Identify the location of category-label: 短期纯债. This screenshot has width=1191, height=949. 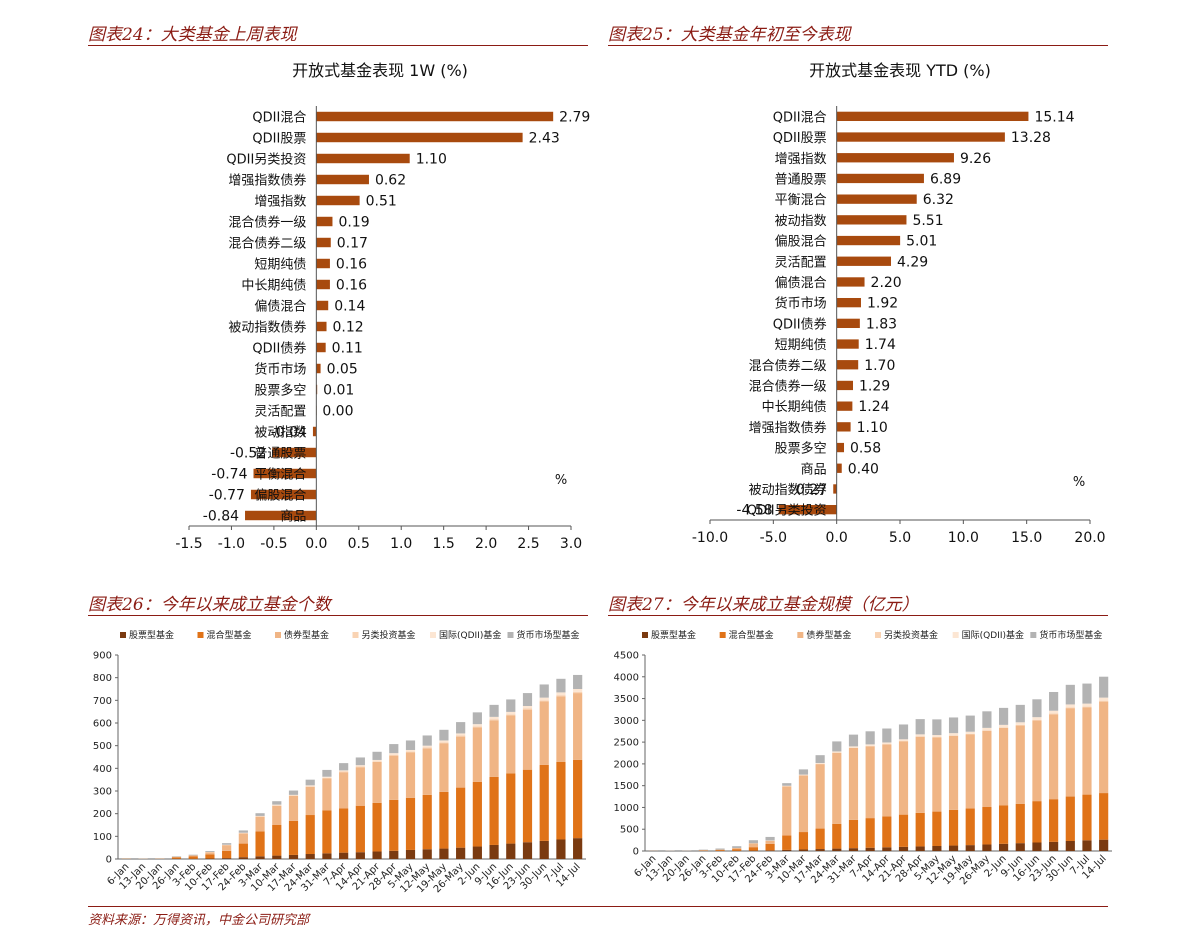
(801, 345).